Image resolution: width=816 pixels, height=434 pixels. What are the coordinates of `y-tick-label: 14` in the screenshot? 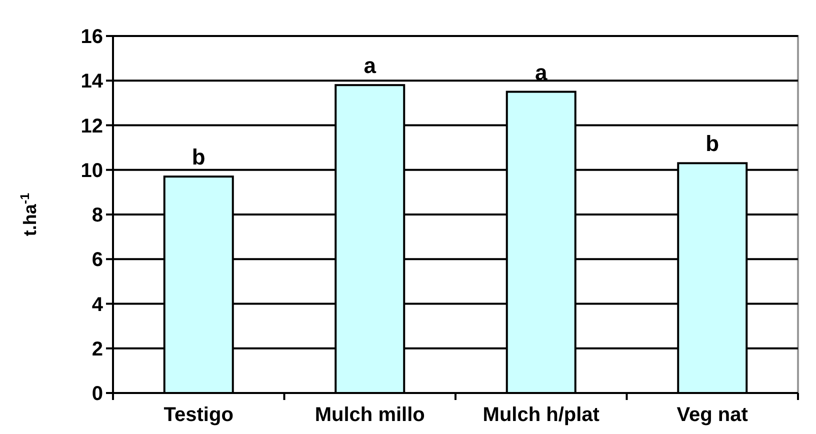 It's located at (92, 81).